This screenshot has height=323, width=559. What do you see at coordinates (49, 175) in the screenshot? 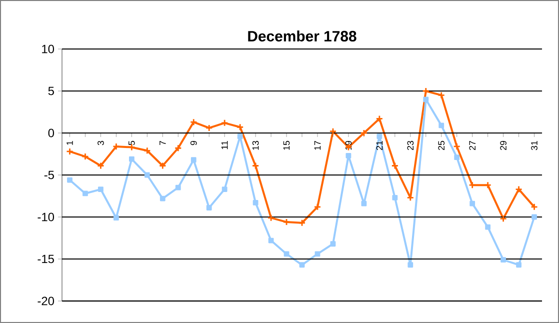
I see `y-tick-label: -5` at bounding box center [49, 175].